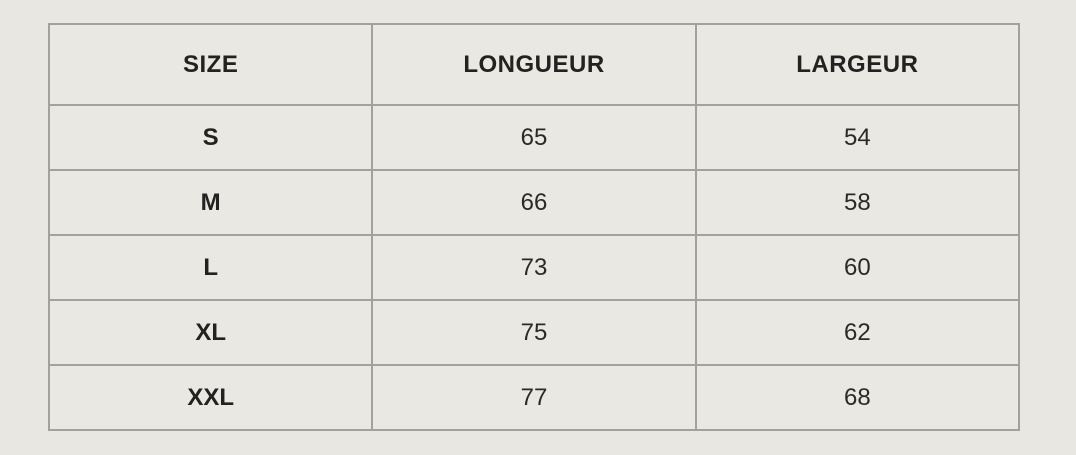  I want to click on size-cell: L, so click(210, 267).